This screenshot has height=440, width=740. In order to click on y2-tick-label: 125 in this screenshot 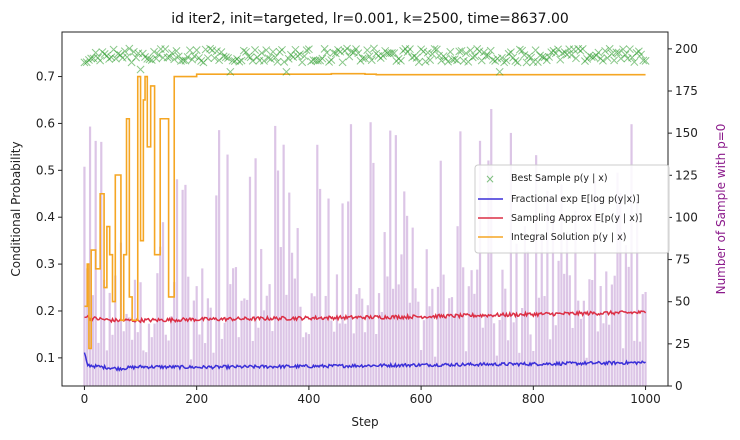, I will do `click(686, 175)`.